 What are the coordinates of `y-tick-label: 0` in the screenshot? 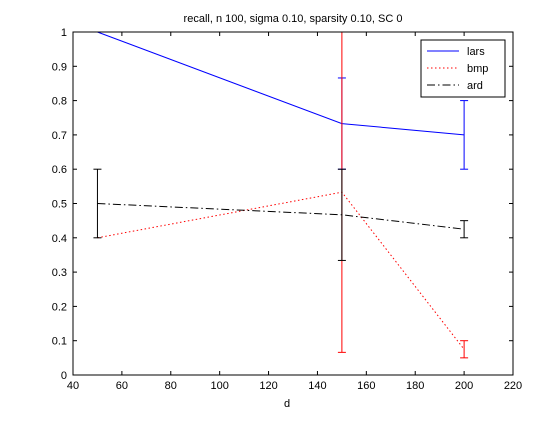 It's located at (64, 376).